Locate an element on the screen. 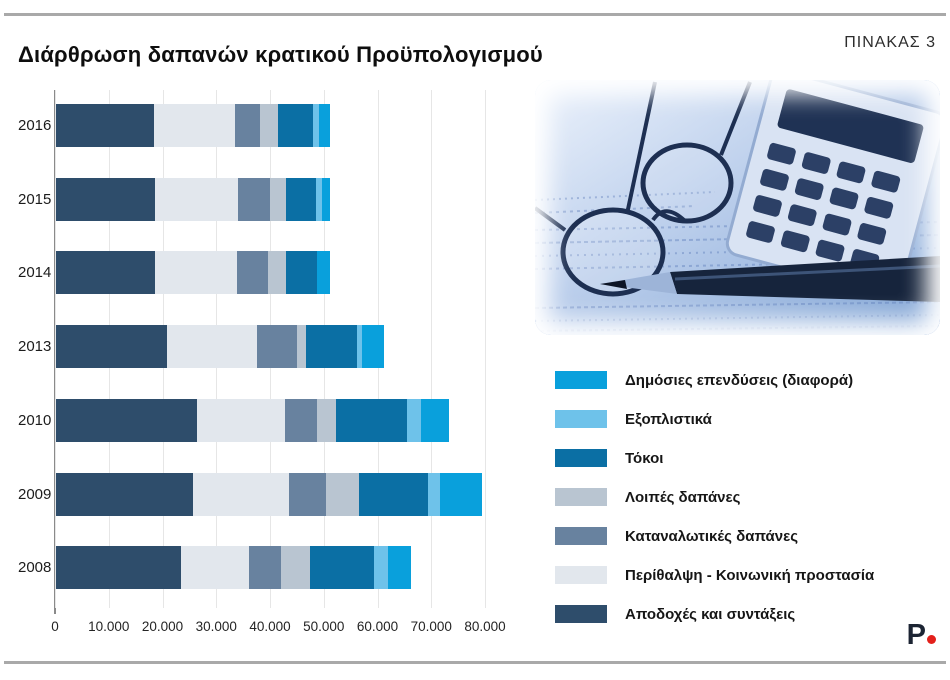 The height and width of the screenshot is (680, 950). bar-row-2009 is located at coordinates (269, 494).